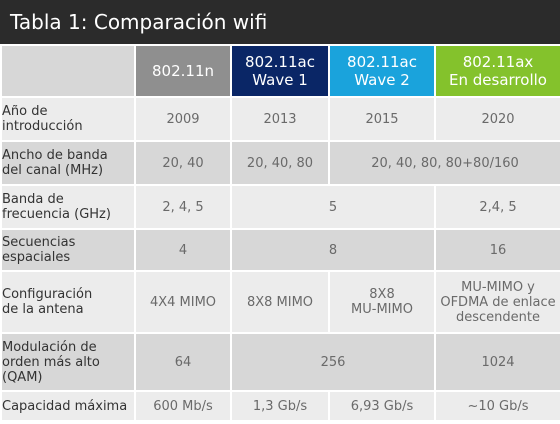  I want to click on table-cell: 64, so click(183, 362).